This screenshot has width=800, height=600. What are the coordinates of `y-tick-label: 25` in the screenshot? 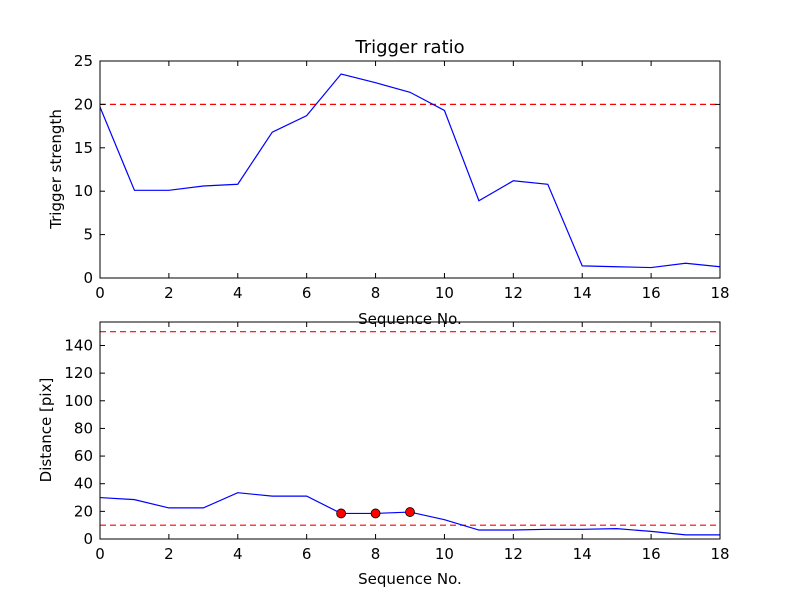 It's located at (83, 61).